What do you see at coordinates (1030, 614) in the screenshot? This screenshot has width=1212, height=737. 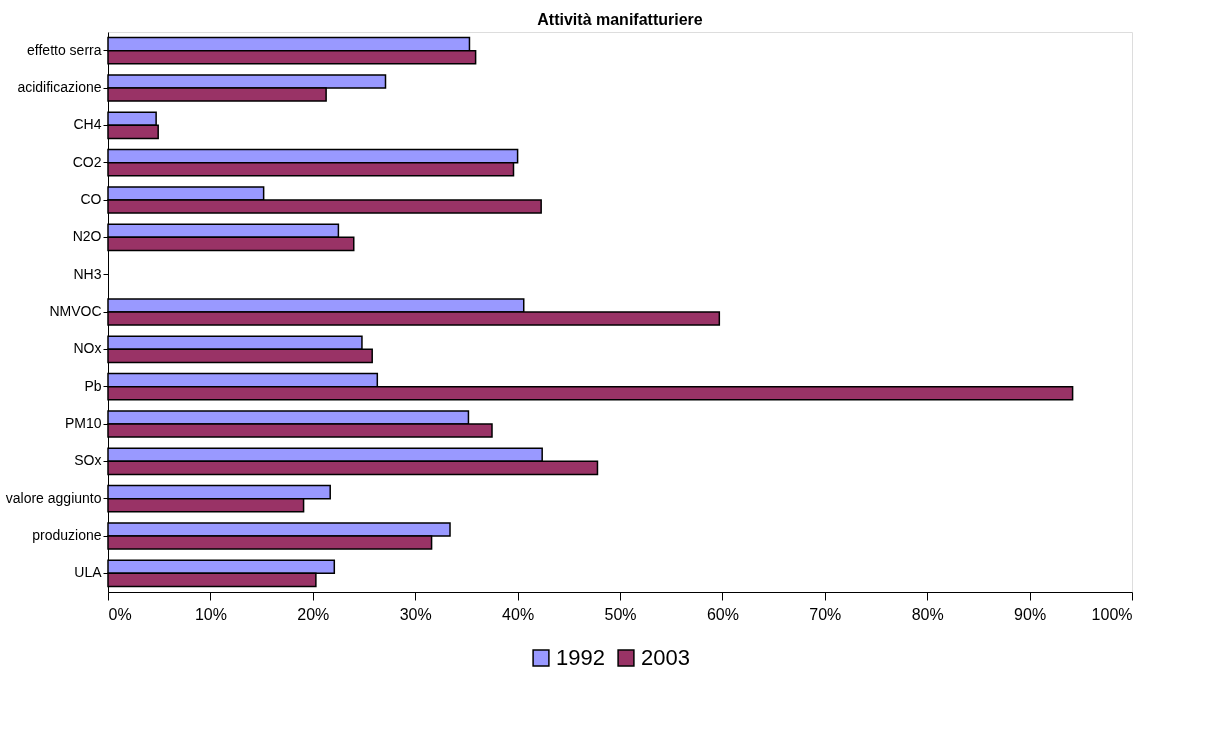 I see `x-tick-label: 90%` at bounding box center [1030, 614].